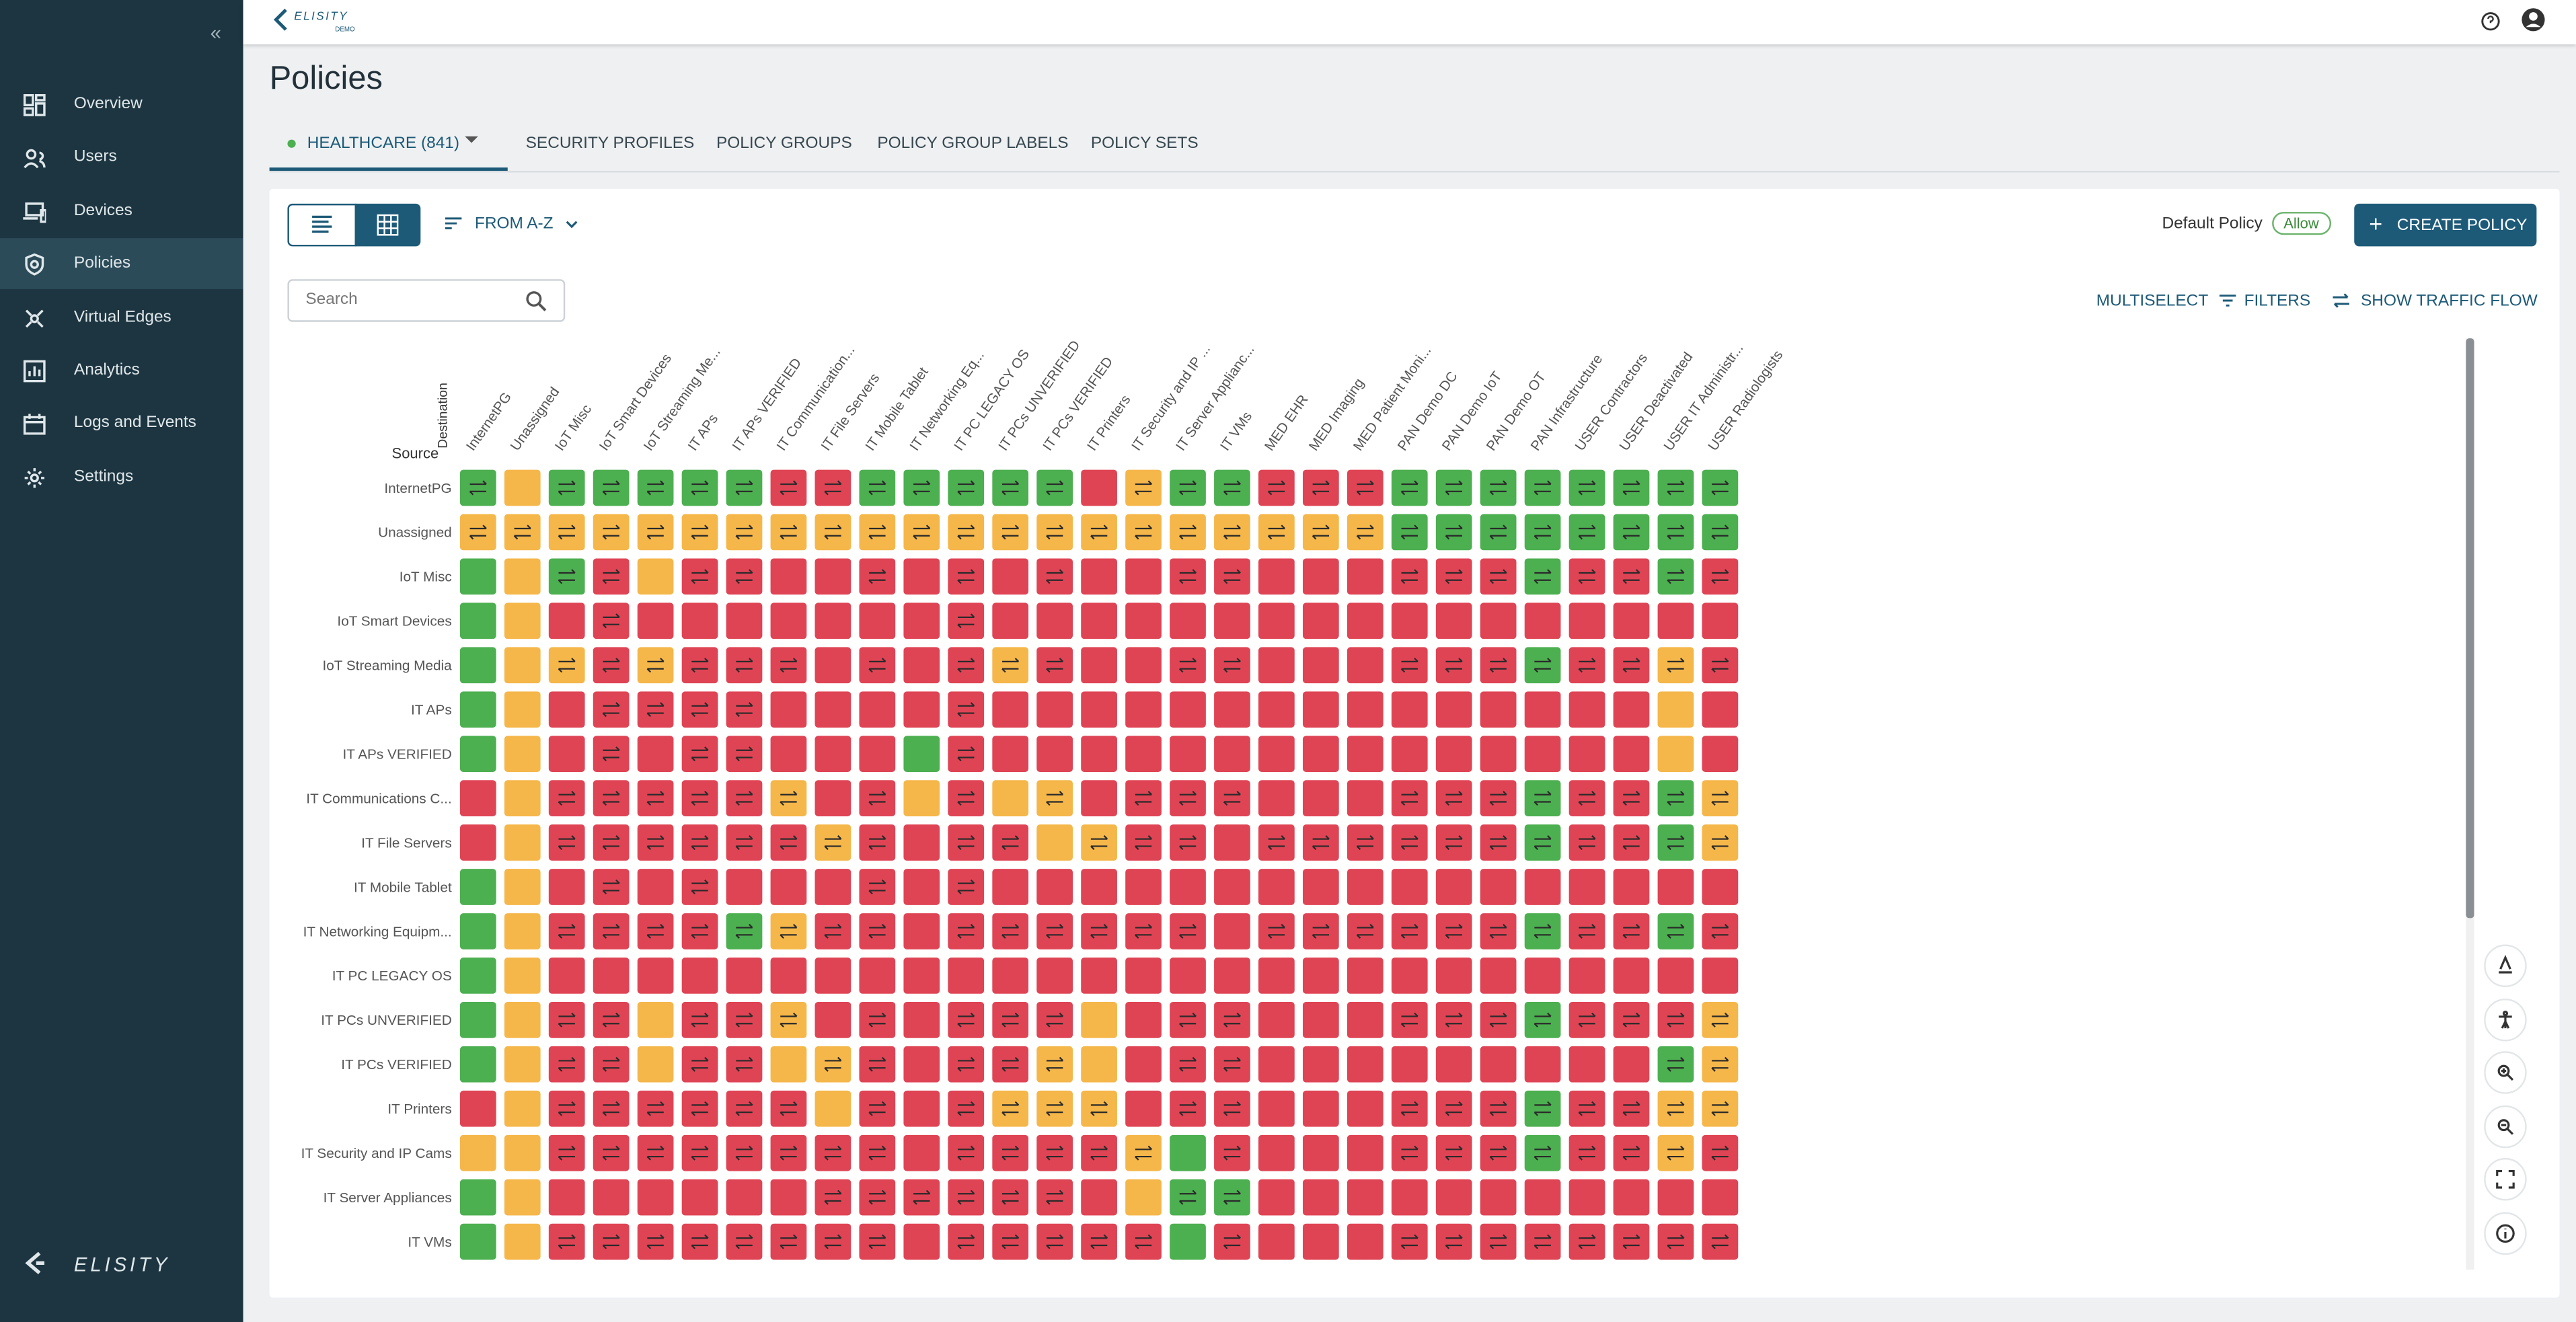  What do you see at coordinates (121, 104) in the screenshot?
I see `nav-item: Overview` at bounding box center [121, 104].